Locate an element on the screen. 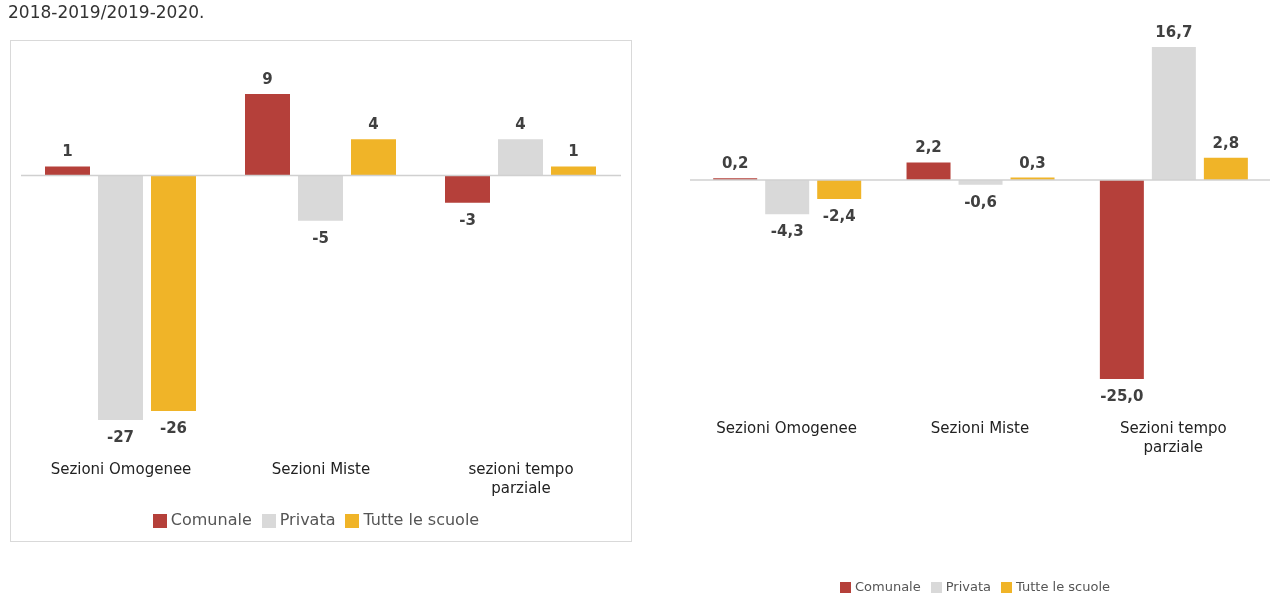 The height and width of the screenshot is (603, 1284). data-label: -5 is located at coordinates (320, 237).